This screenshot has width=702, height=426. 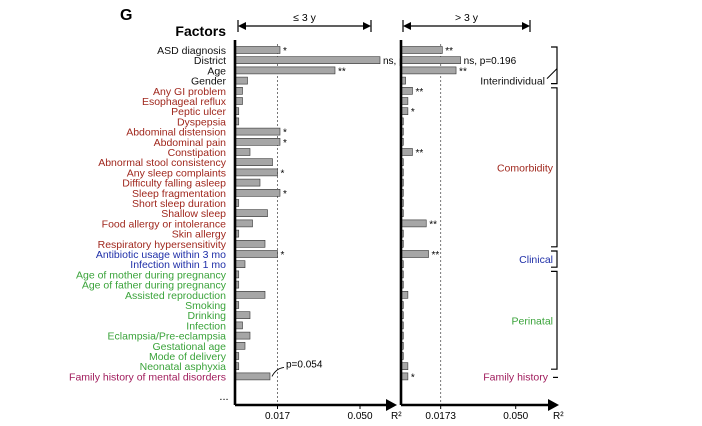 I want to click on x-axis-arrow, so click(x=391, y=405).